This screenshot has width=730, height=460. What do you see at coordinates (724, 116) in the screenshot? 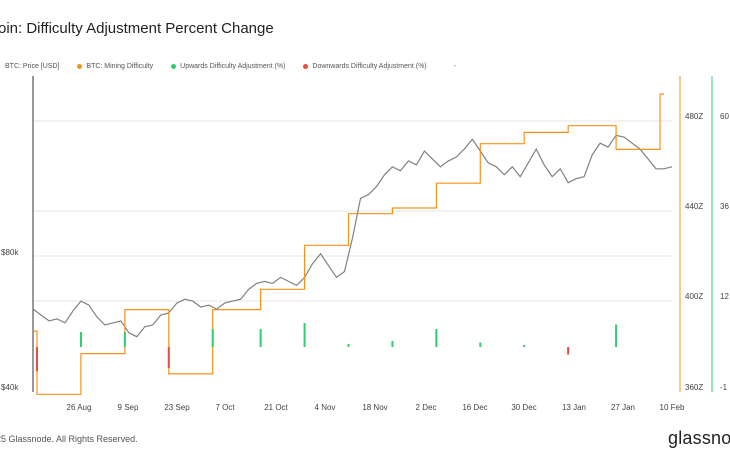
I see `y-right-adjustment-tick-0: 60` at bounding box center [724, 116].